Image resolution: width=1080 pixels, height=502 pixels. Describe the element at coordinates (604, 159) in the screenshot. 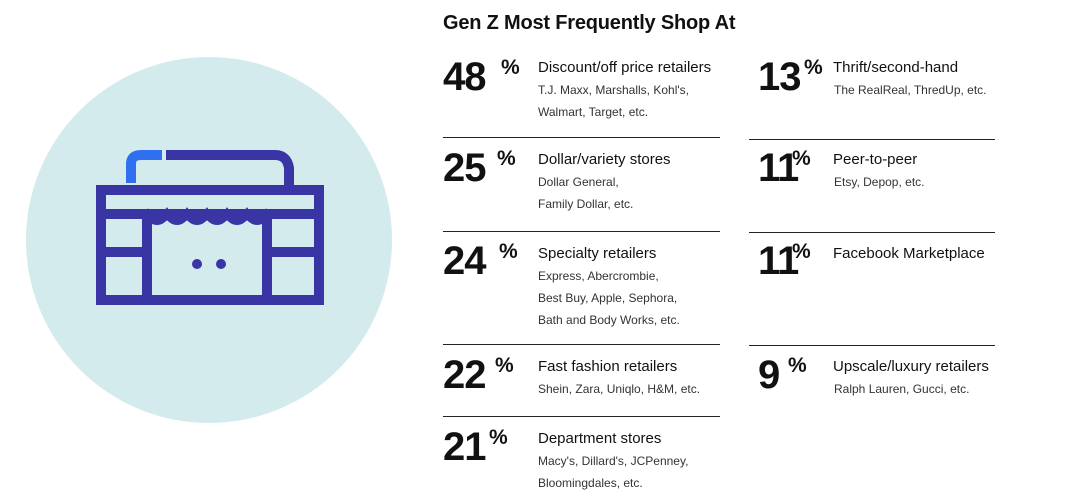

I see `stat-label: Dollar/variety stores` at that location.